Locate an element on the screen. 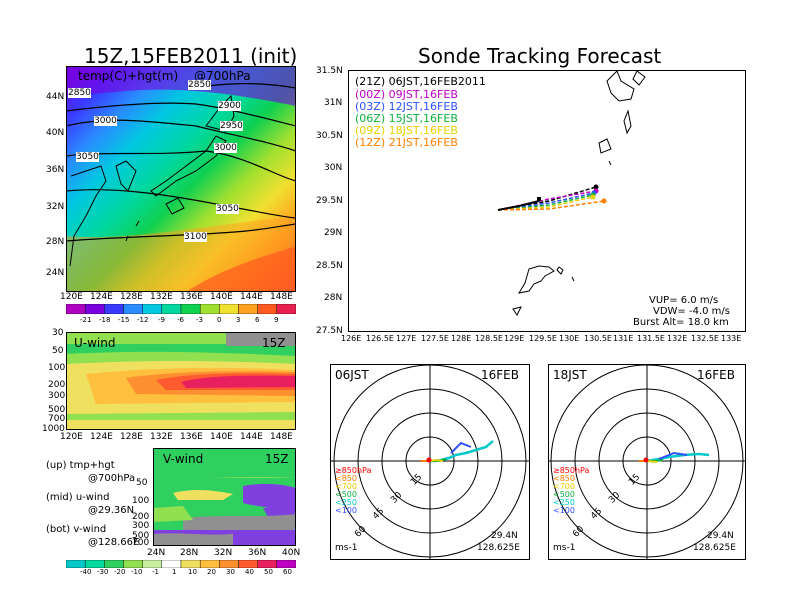 The width and height of the screenshot is (792, 612). colorbar-label: 10 is located at coordinates (192, 572).